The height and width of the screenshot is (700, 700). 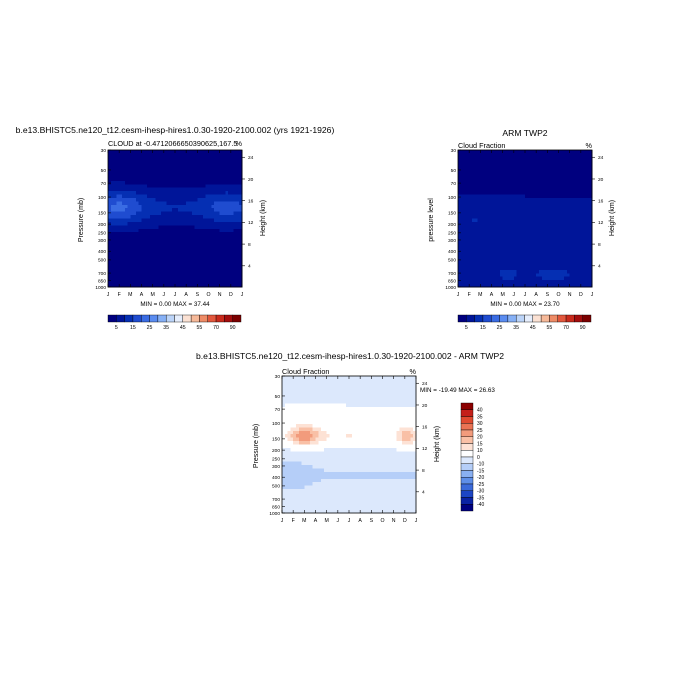 I want to click on colorbar-label: 5, so click(x=116, y=328).